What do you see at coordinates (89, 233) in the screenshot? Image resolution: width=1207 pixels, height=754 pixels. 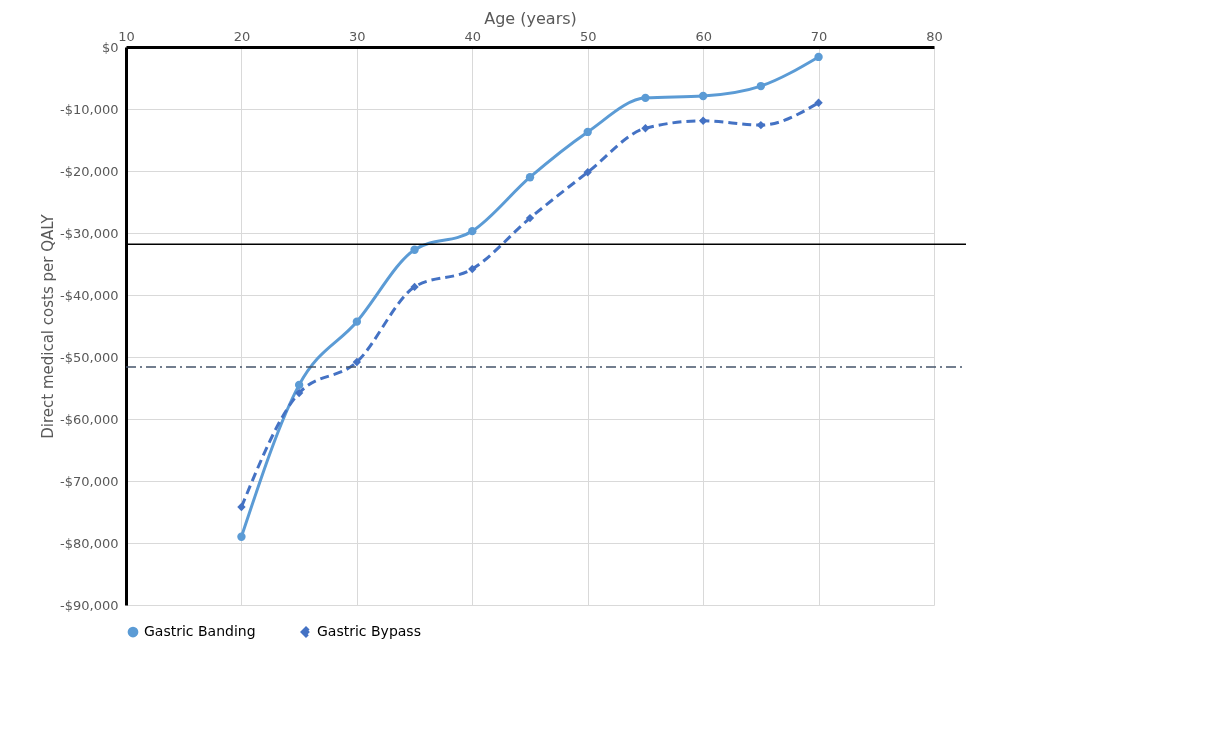 I see `y-tick-label: -$30,000` at bounding box center [89, 233].